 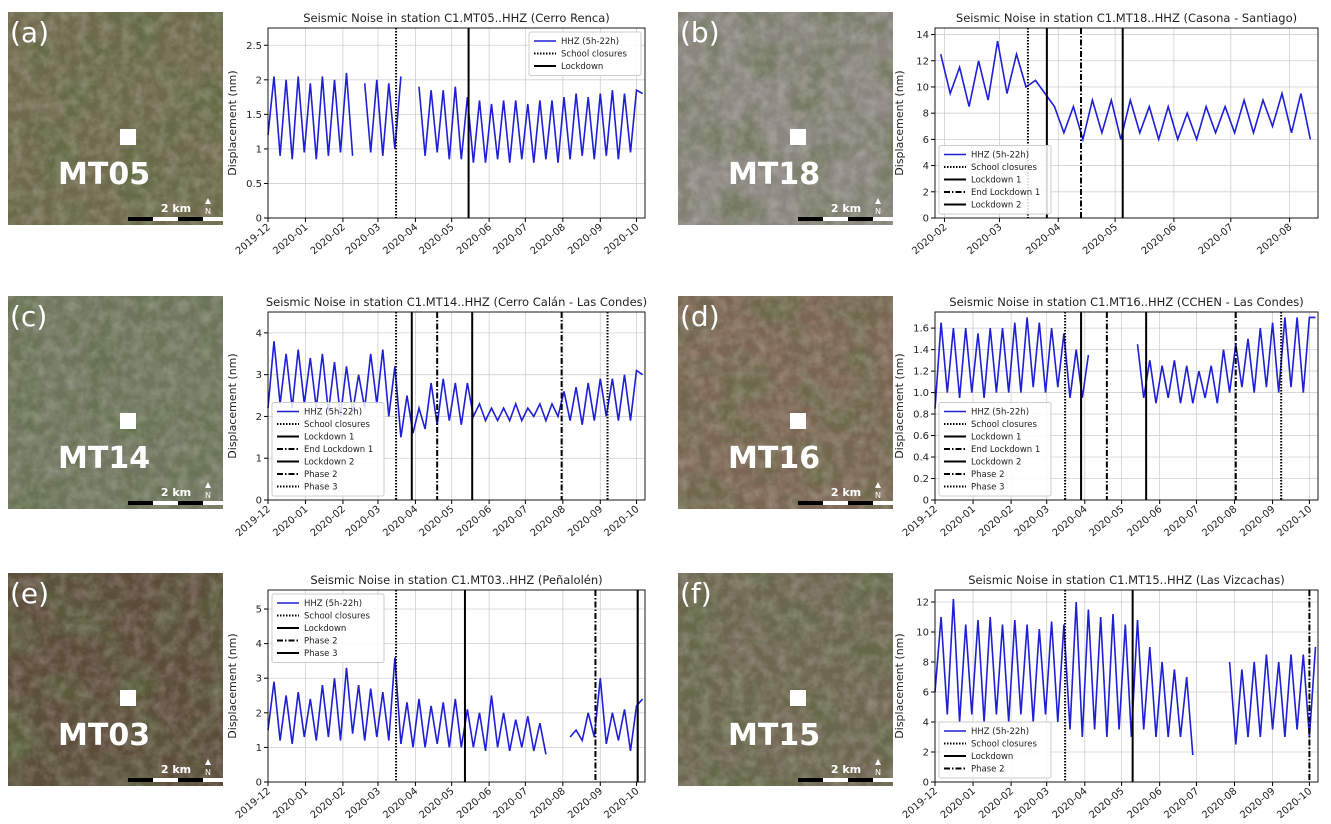 I want to click on map-panel: (a) MT05 2 km N, so click(x=118, y=118).